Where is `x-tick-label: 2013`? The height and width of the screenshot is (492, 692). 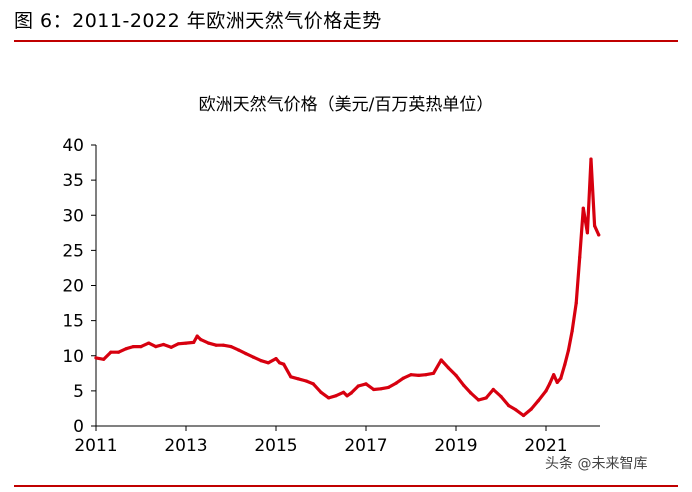
x-tick-label: 2013 is located at coordinates (185, 446).